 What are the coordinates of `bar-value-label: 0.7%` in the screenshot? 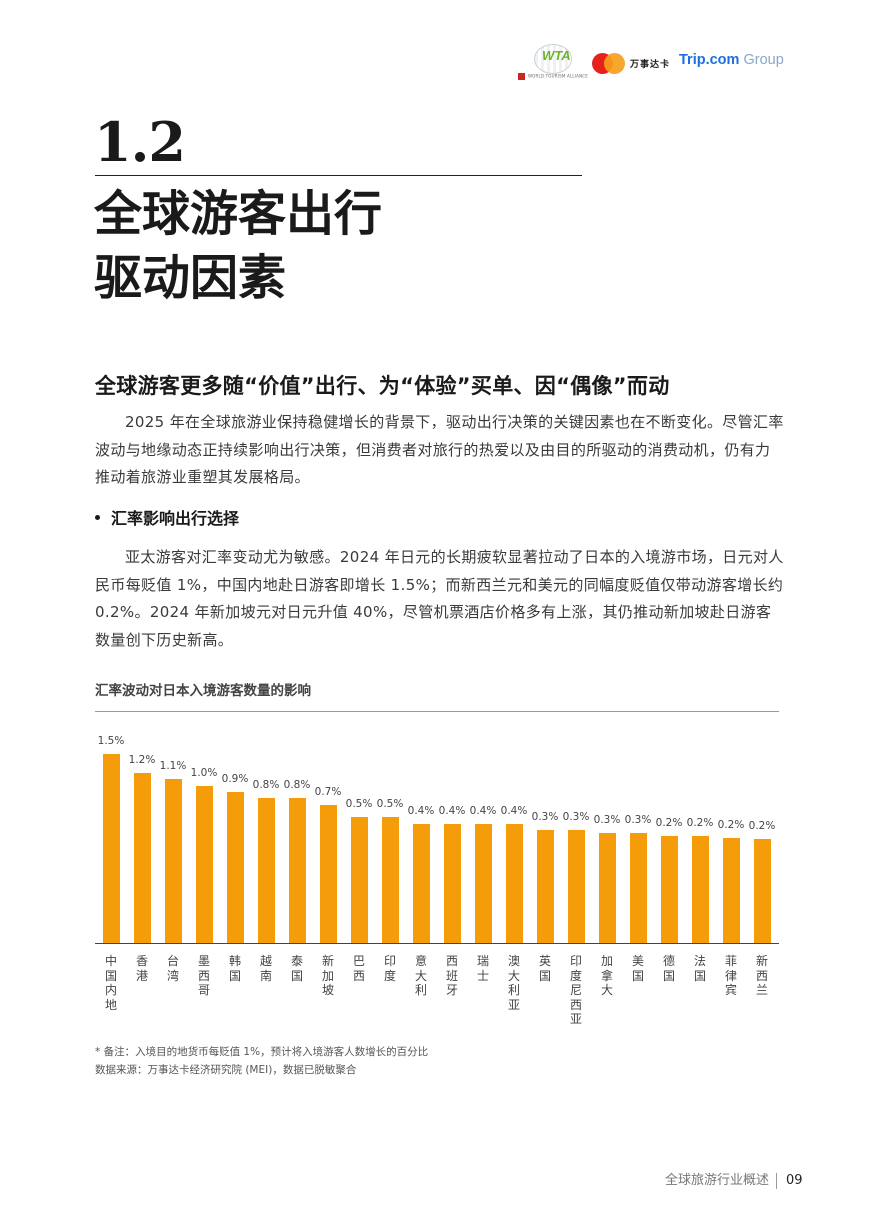 It's located at (328, 792).